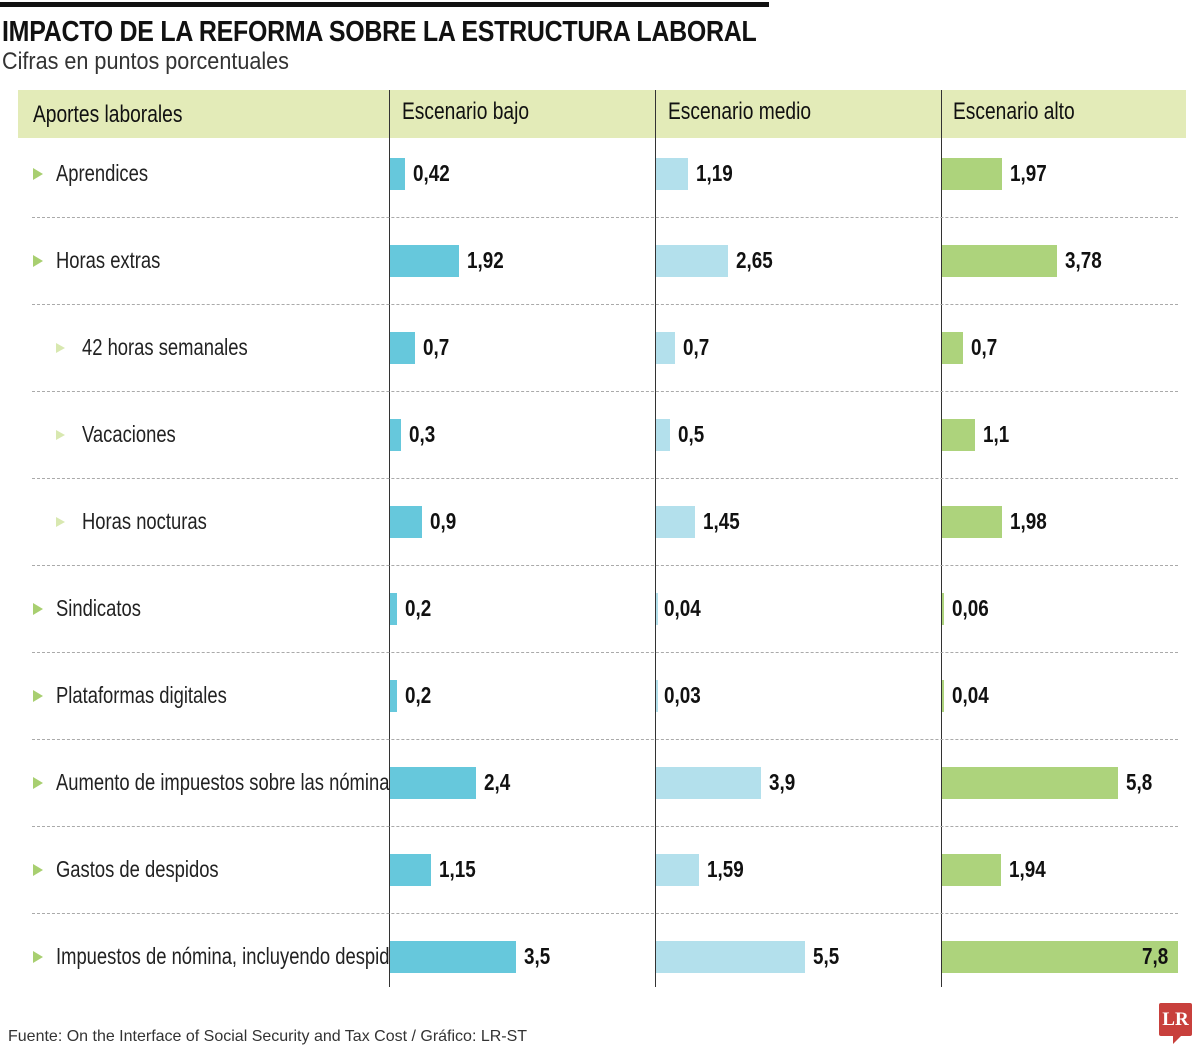  Describe the element at coordinates (1028, 173) in the screenshot. I see `value-label: 1,97` at that location.